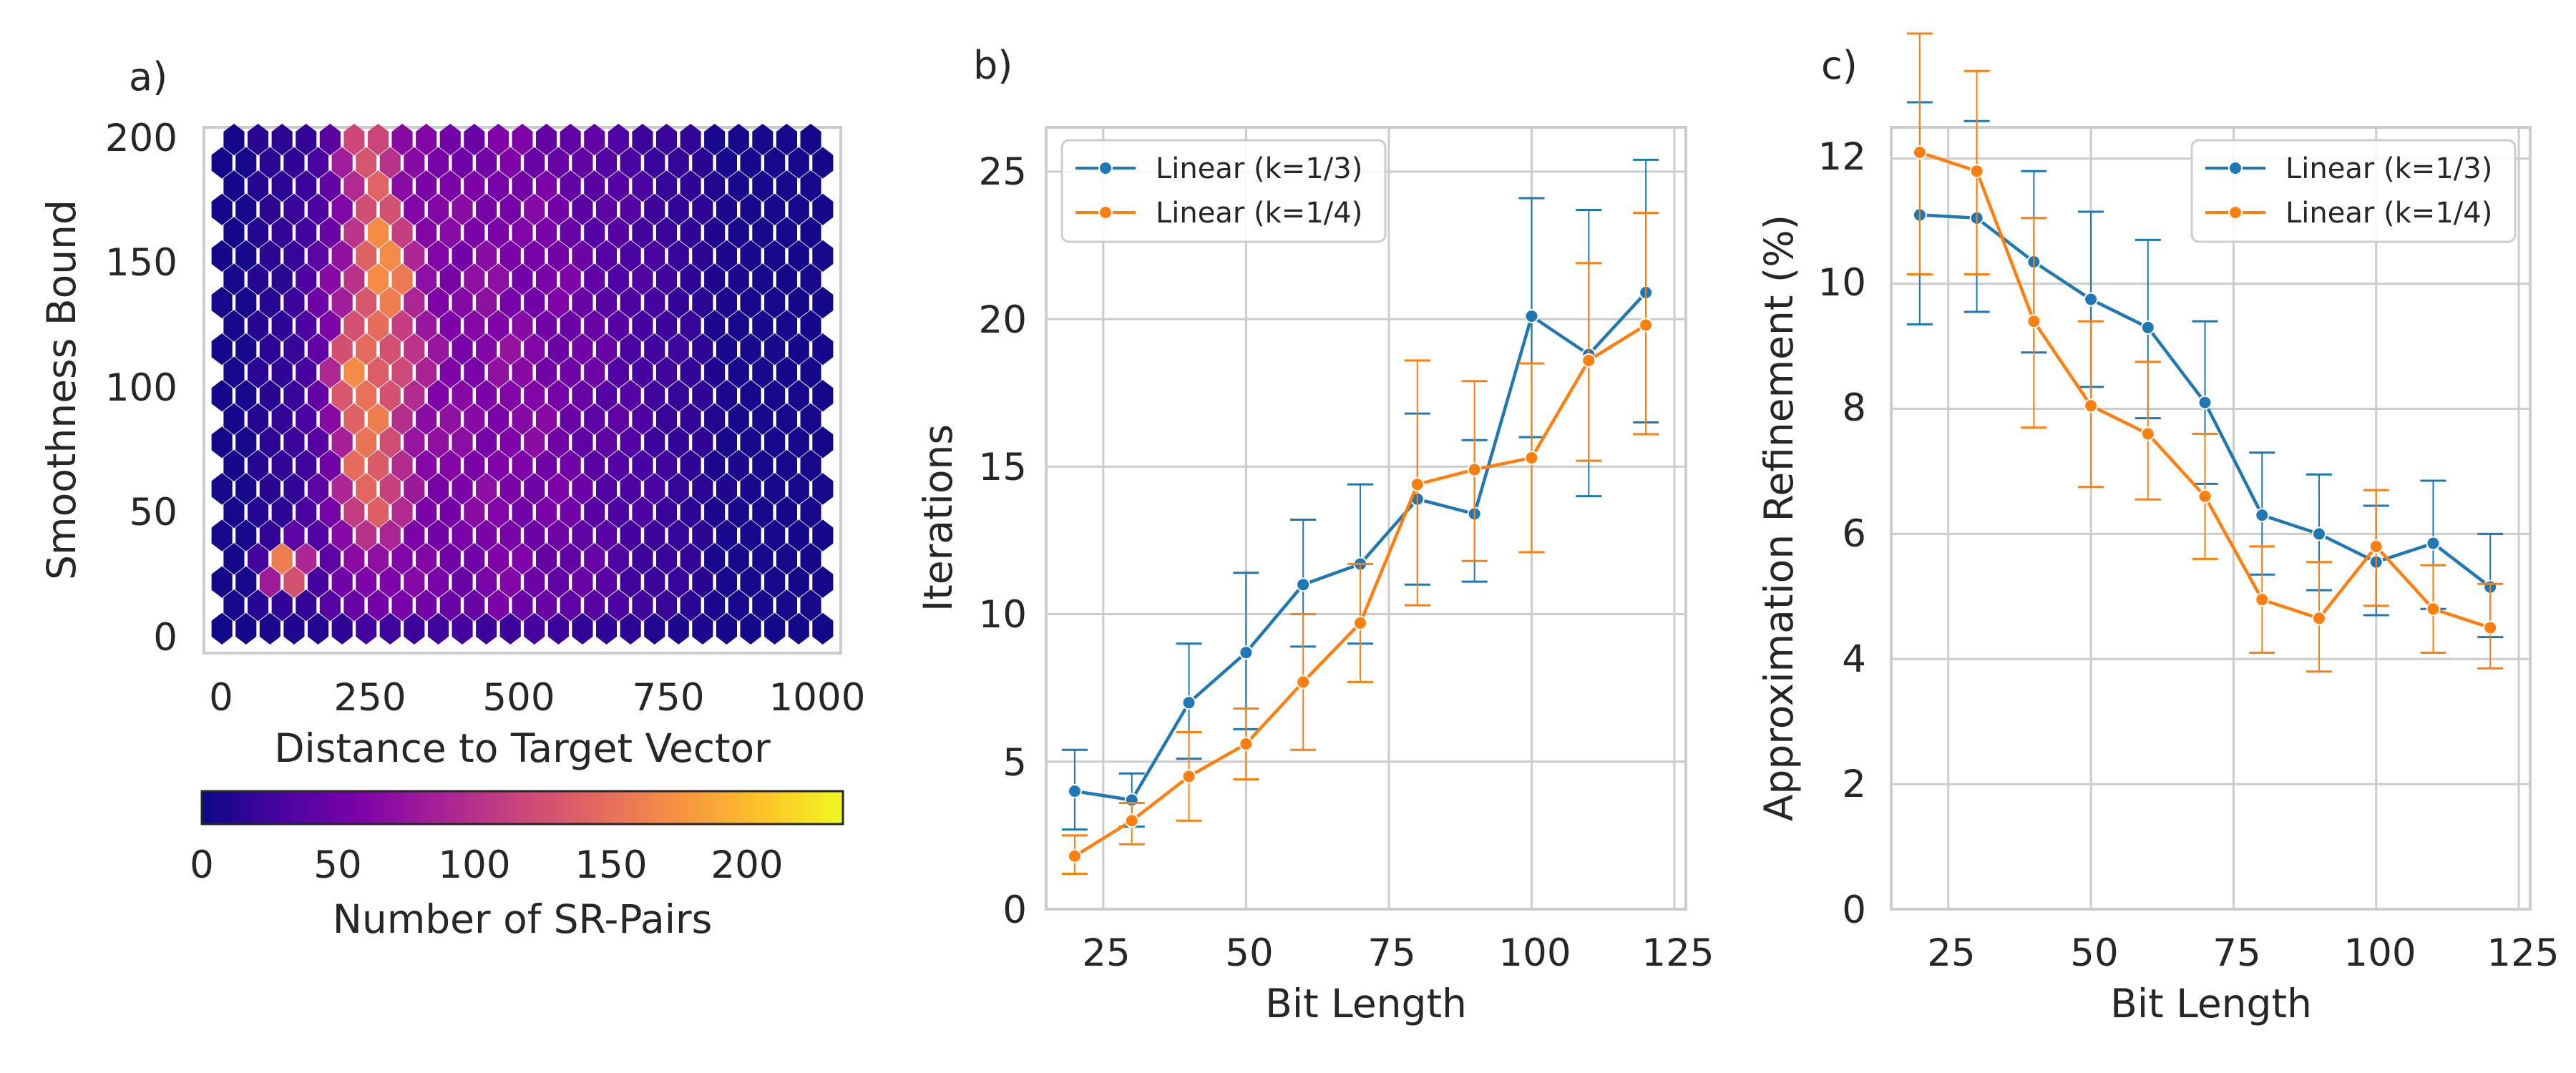 This screenshot has height=1073, width=2576. I want to click on x-tick-label: 100, so click(1534, 953).